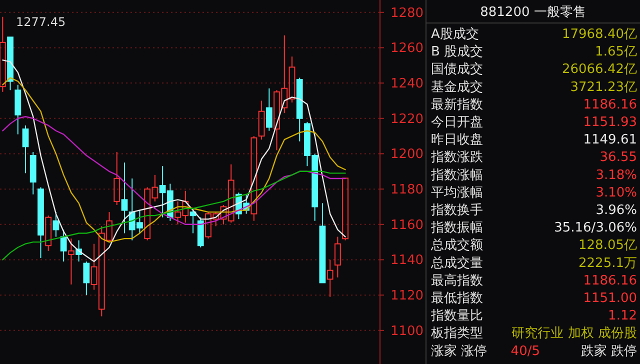 The image size is (640, 364). Describe the element at coordinates (595, 228) in the screenshot. I see `text: 35.16/3.06%` at that location.